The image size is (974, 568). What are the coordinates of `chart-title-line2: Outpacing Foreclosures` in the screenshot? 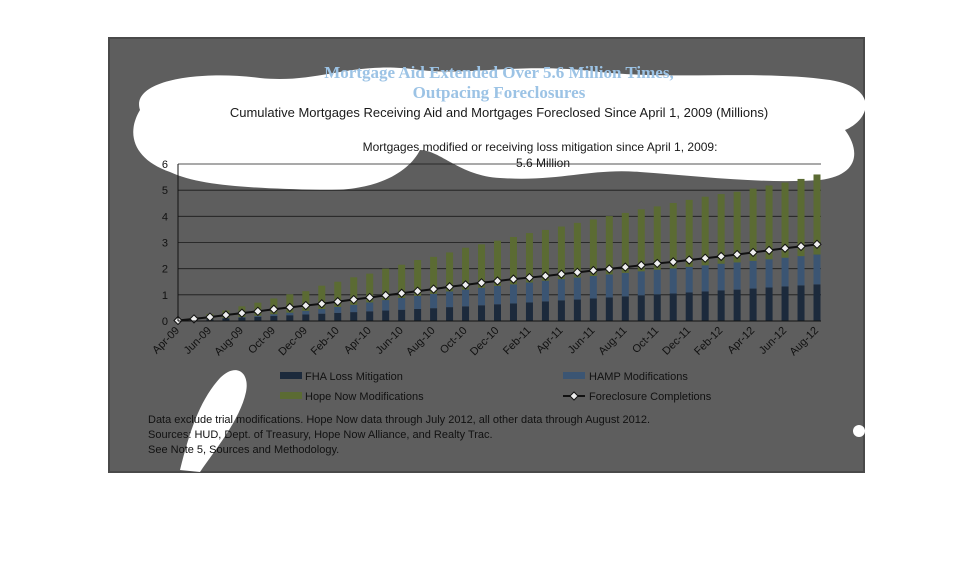 It's located at (499, 92).